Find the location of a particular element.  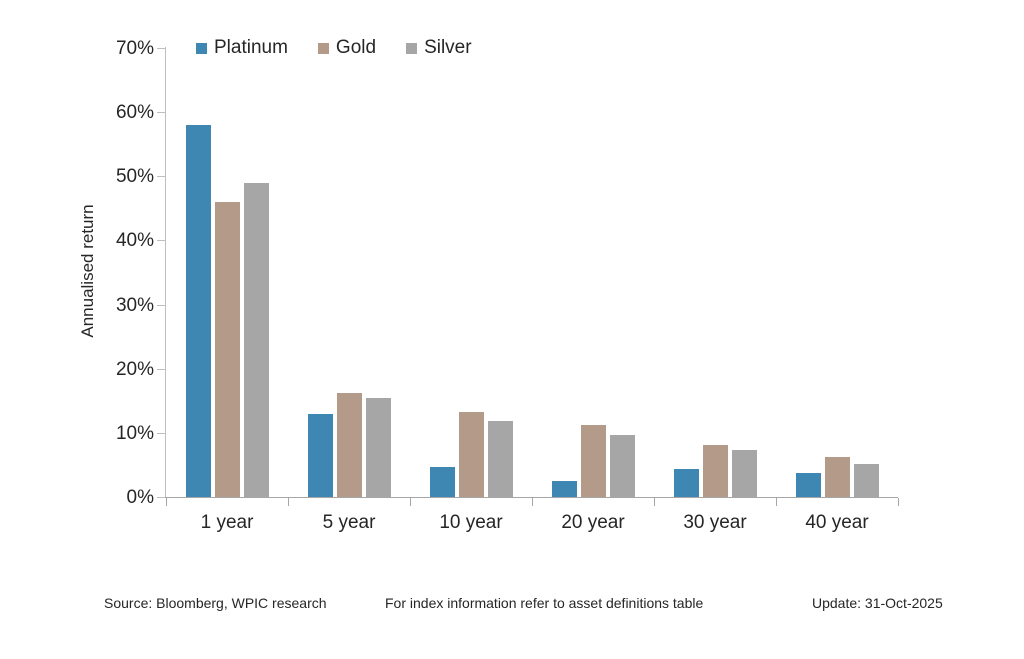

bar-silver-30-year is located at coordinates (744, 473).